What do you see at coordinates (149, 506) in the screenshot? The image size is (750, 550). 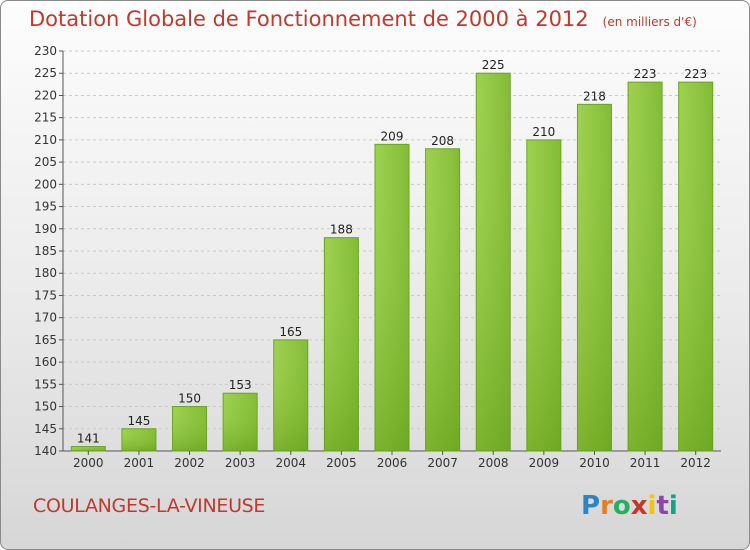 I see `commune-name: COULANGES-LA-VINEUSE` at bounding box center [149, 506].